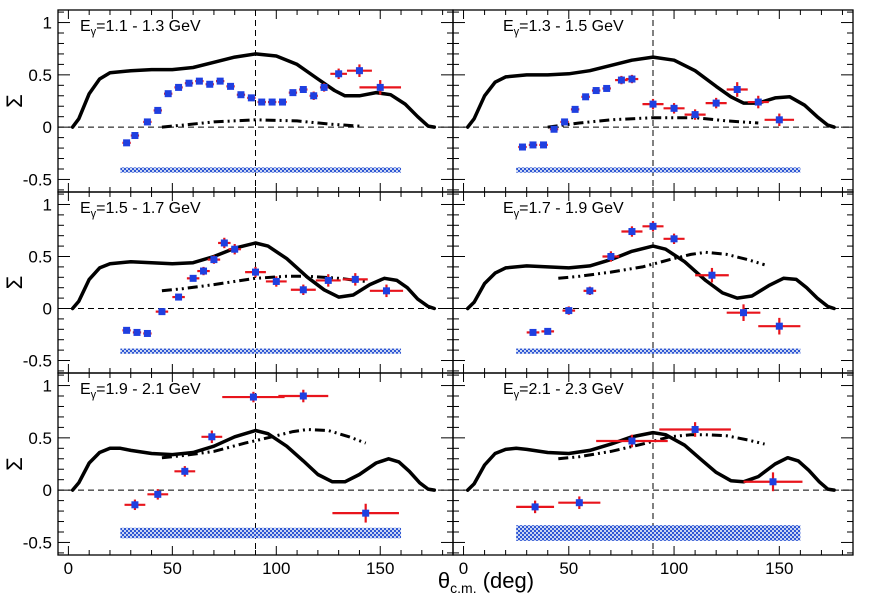 Image resolution: width=872 pixels, height=603 pixels. Describe the element at coordinates (40, 438) in the screenshot. I see `y-tick-label: 0.5` at that location.